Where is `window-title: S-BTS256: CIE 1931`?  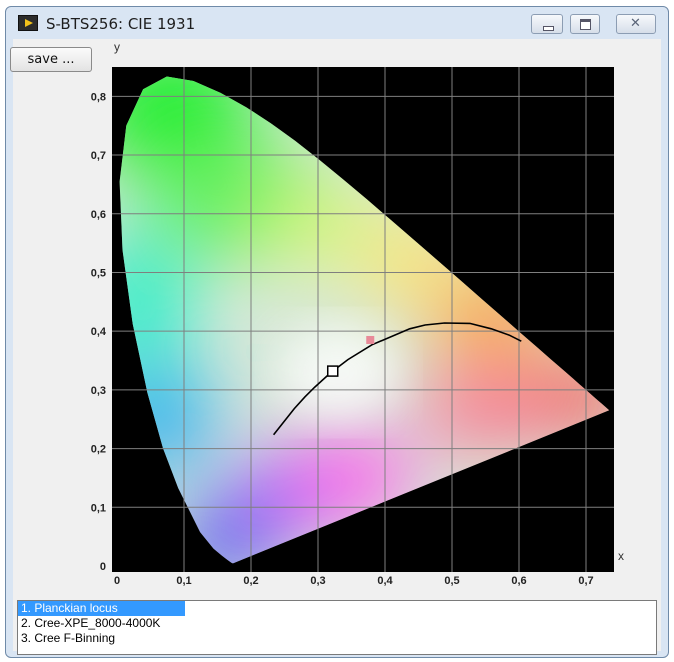 window-title: S-BTS256: CIE 1931 is located at coordinates (121, 24).